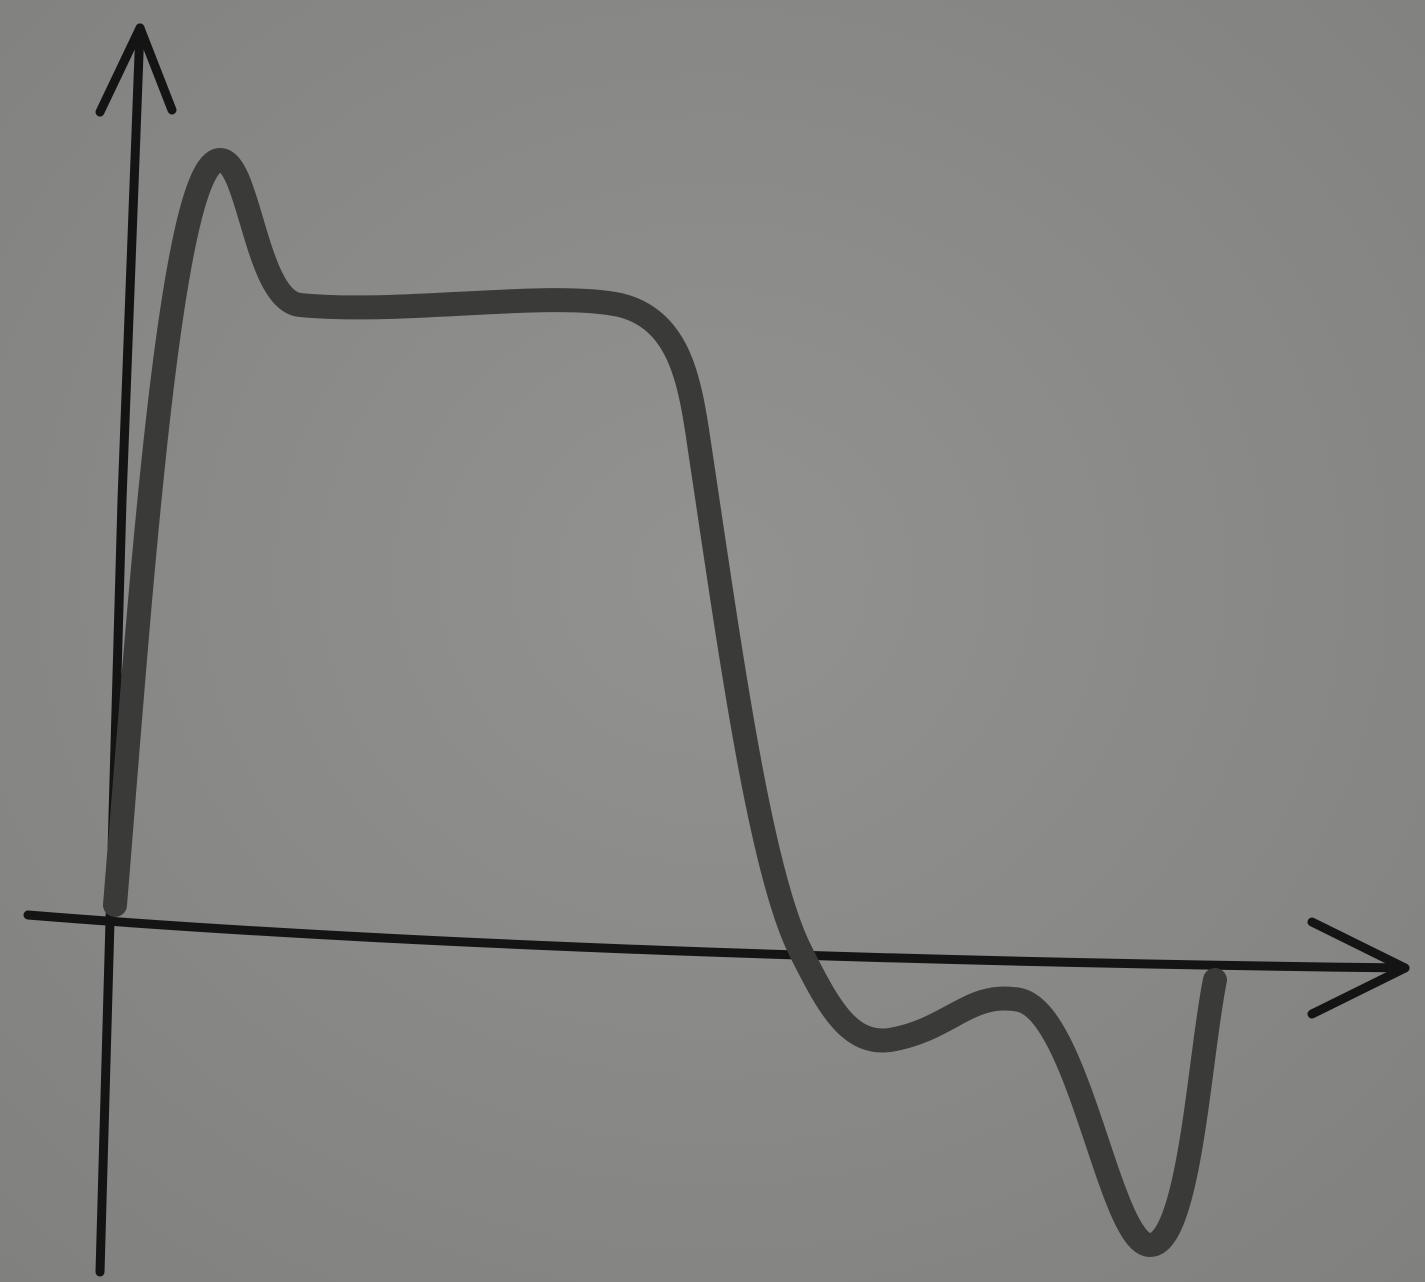 The height and width of the screenshot is (1282, 1425). What do you see at coordinates (120, 650) in the screenshot?
I see `y-axis` at bounding box center [120, 650].